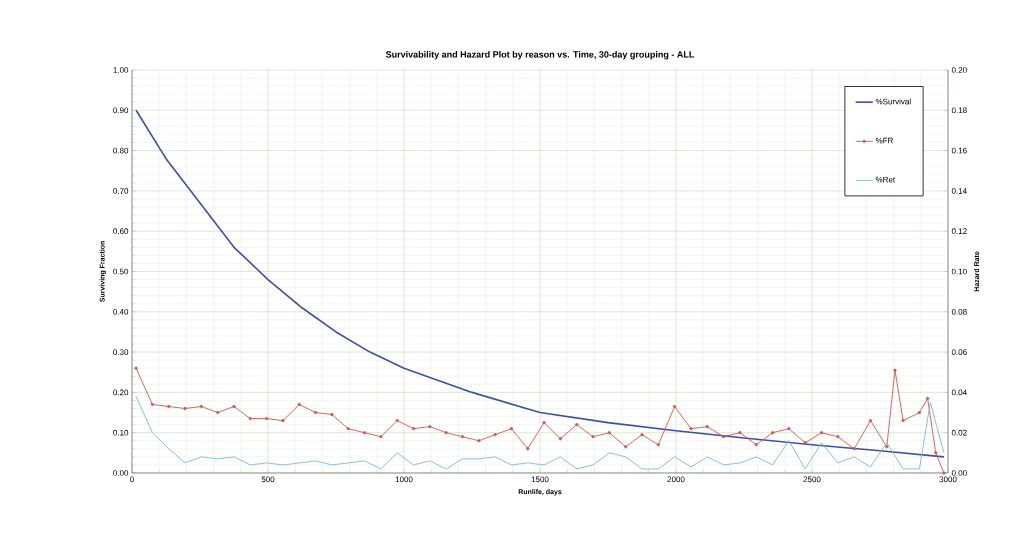 Image resolution: width=1028 pixels, height=548 pixels. What do you see at coordinates (676, 479) in the screenshot?
I see `x-tick-label: 2000` at bounding box center [676, 479].